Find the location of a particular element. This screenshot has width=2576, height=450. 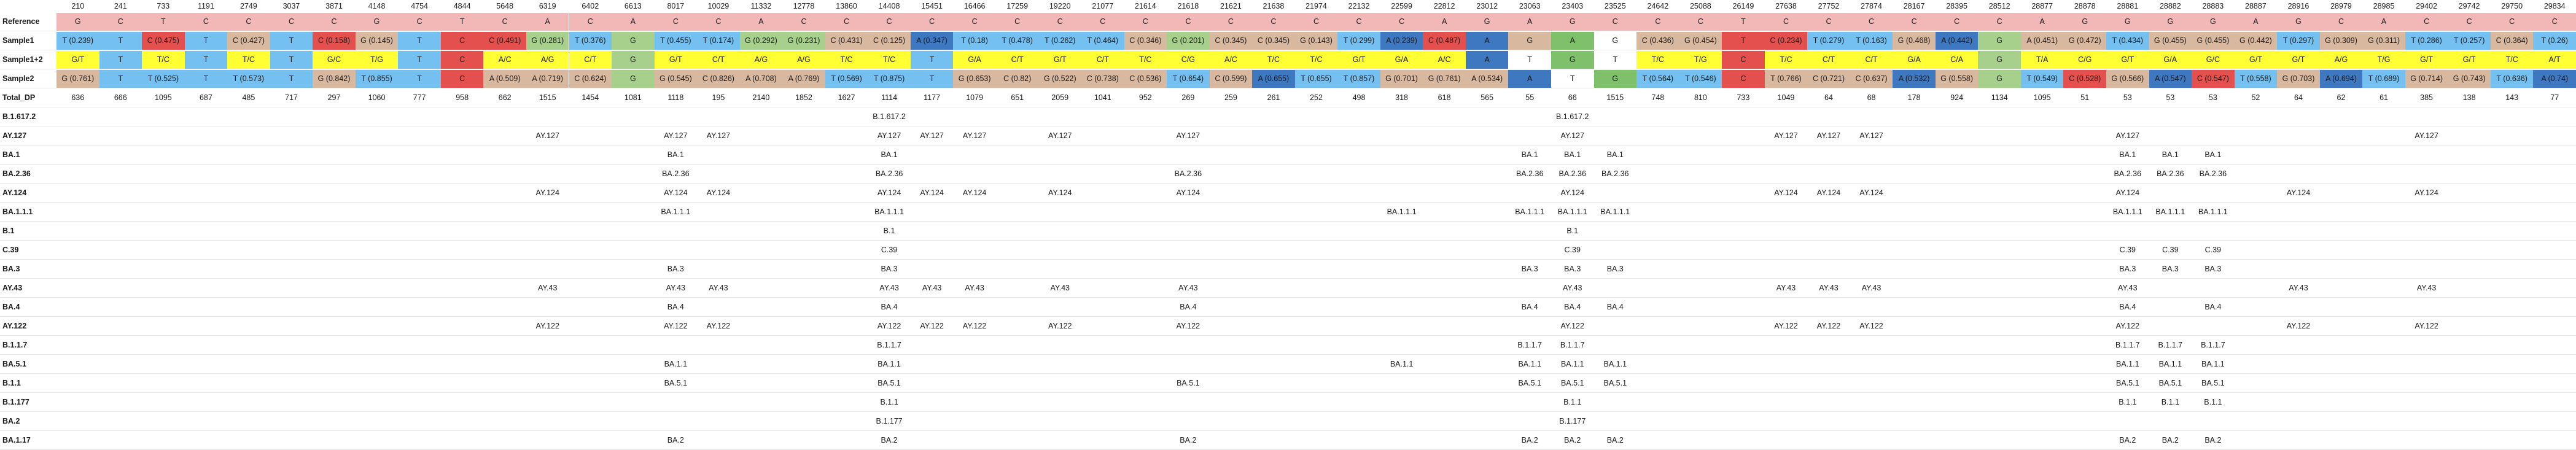

position-header: 4844 is located at coordinates (462, 6).